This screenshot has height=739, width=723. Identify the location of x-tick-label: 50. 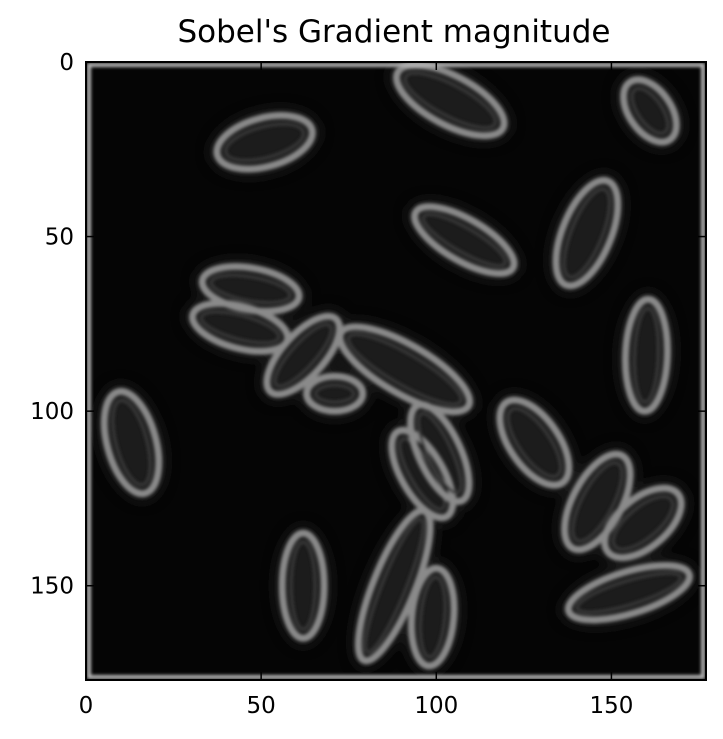
(261, 706).